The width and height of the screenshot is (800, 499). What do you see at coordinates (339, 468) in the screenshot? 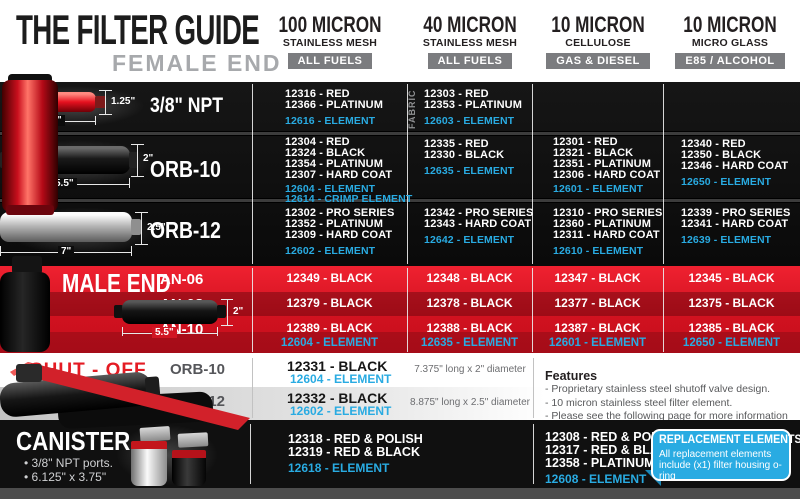
I see `element-list: 12618 - ELEMENT` at bounding box center [339, 468].